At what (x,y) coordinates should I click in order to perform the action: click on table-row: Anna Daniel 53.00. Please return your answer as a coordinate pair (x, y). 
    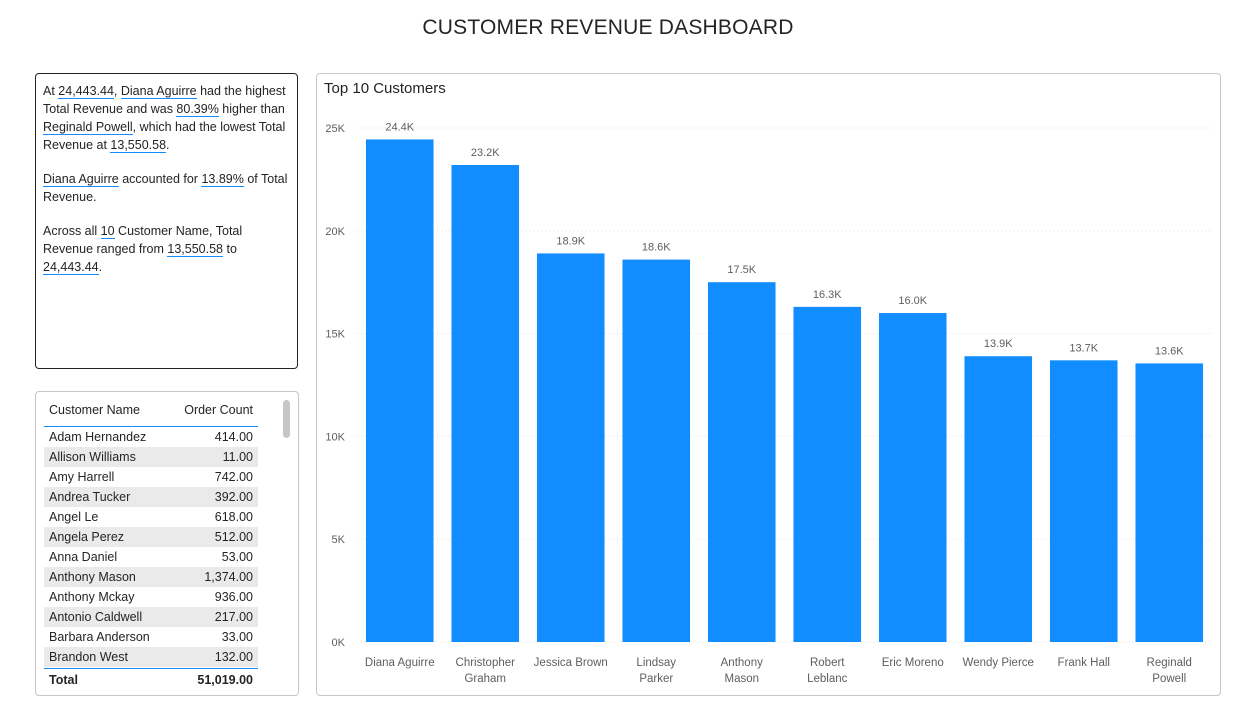
    Looking at the image, I should click on (151, 557).